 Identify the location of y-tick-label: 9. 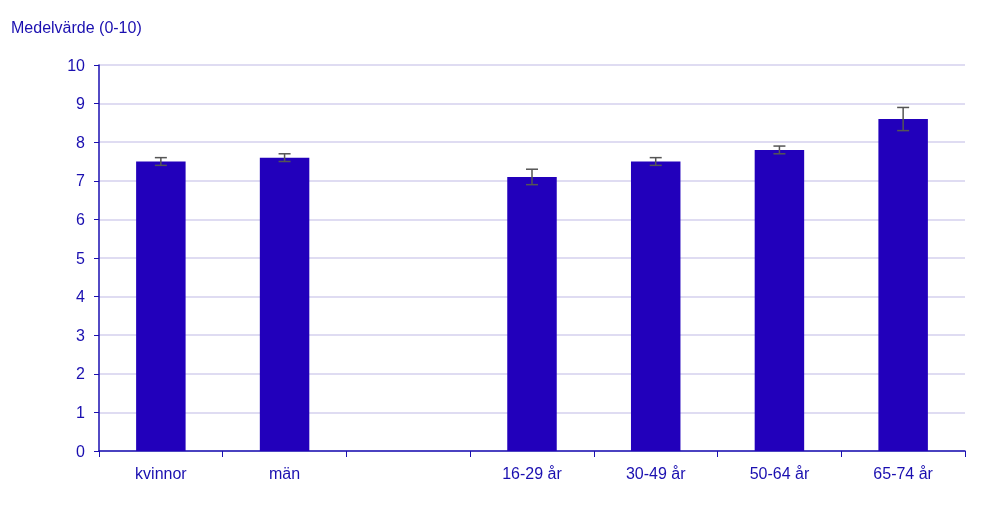
(81, 104).